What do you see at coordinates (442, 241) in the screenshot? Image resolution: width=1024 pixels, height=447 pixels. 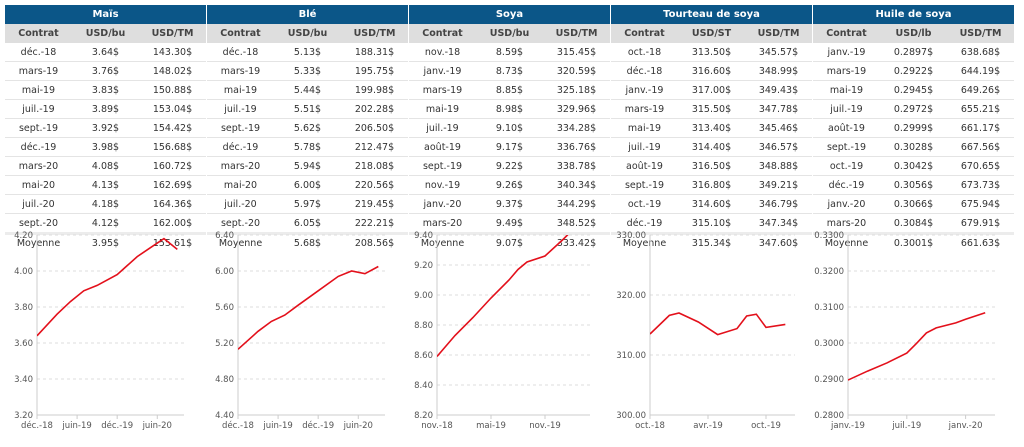 I see `average-cell: Moyenne` at bounding box center [442, 241].